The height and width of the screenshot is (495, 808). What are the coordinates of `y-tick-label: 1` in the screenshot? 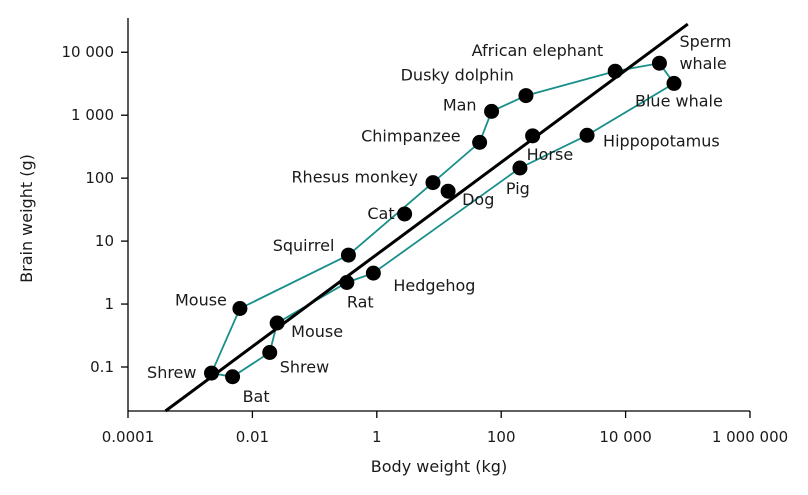 It's located at (109, 304).